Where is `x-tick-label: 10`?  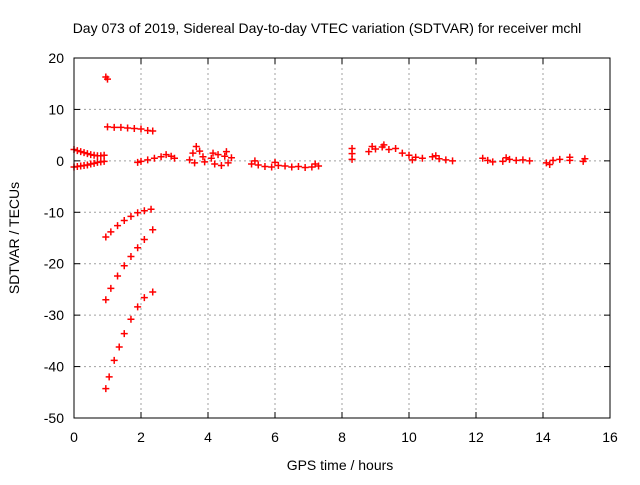
x-tick-label: 10 is located at coordinates (409, 437).